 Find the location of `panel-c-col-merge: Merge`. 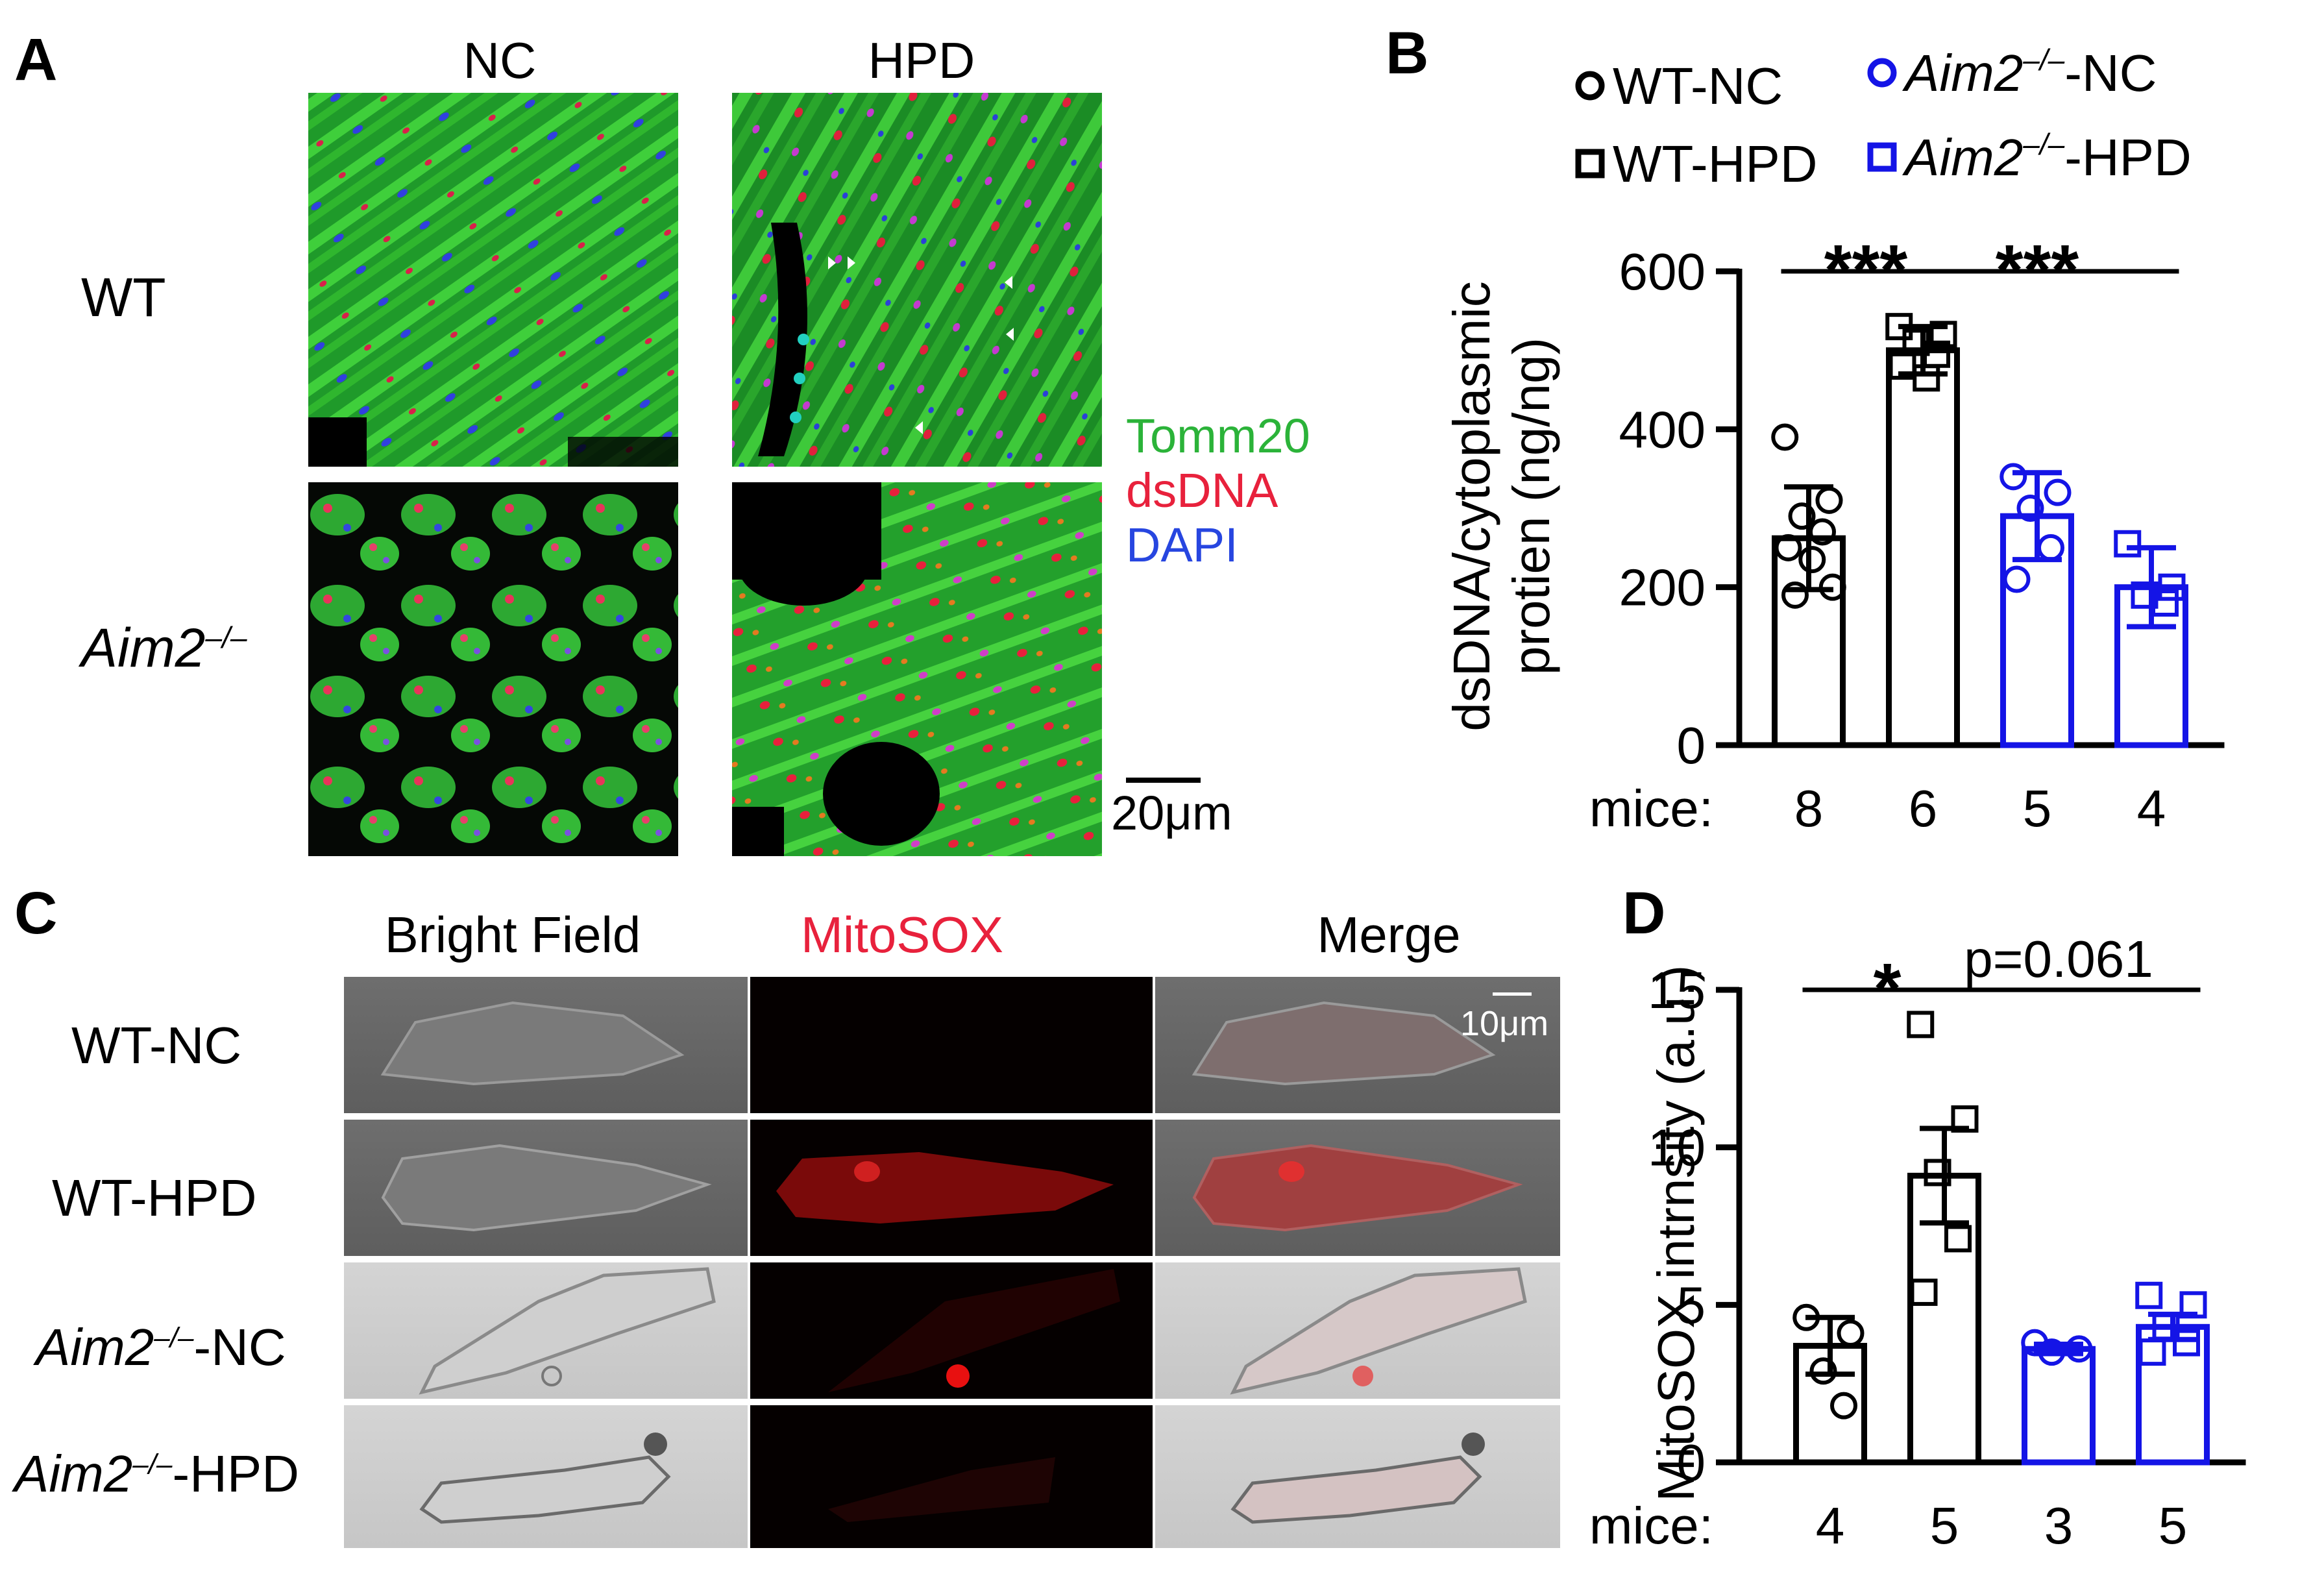

panel-c-col-merge: Merge is located at coordinates (1389, 934).